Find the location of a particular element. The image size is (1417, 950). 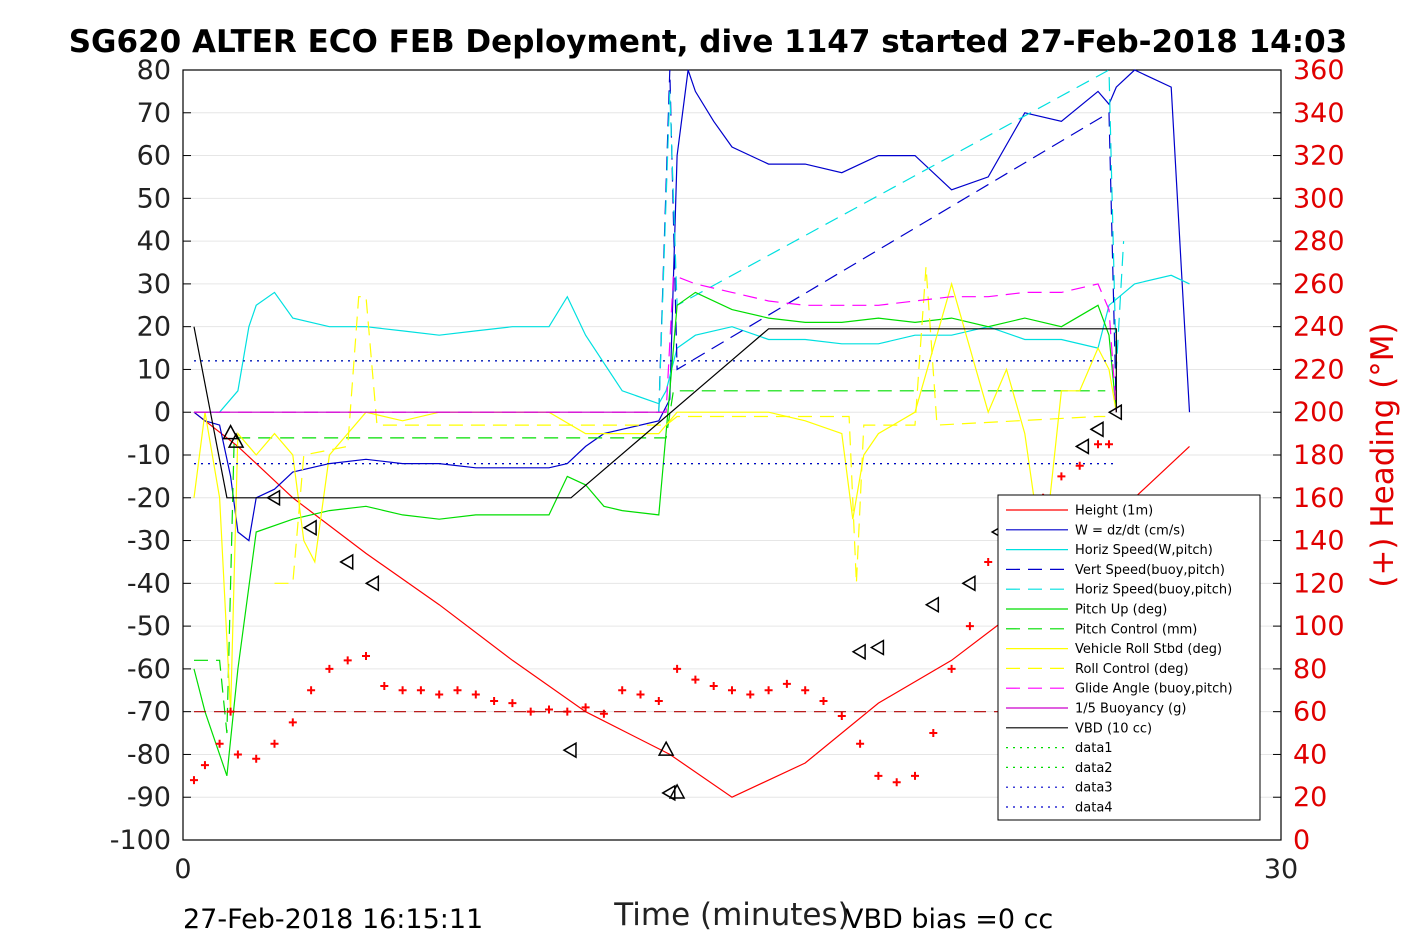

series-glide-angle-buoy-pitch is located at coordinates (655, 343).